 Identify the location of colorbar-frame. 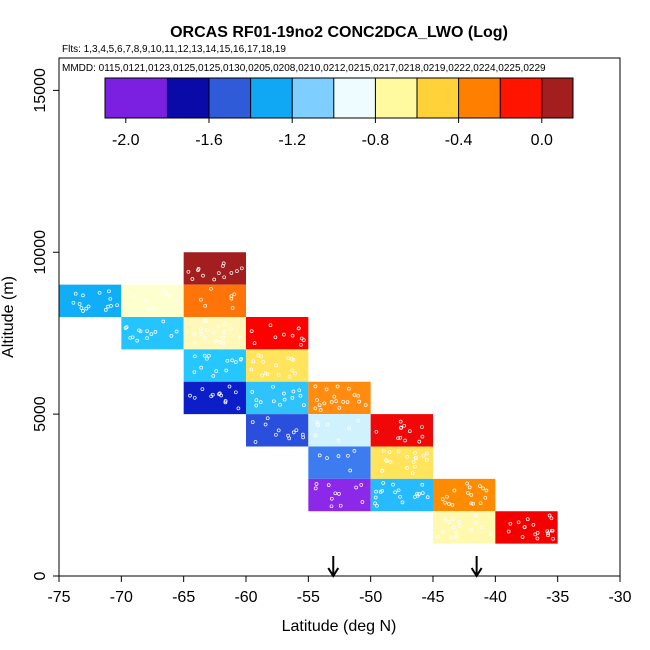
(339, 98).